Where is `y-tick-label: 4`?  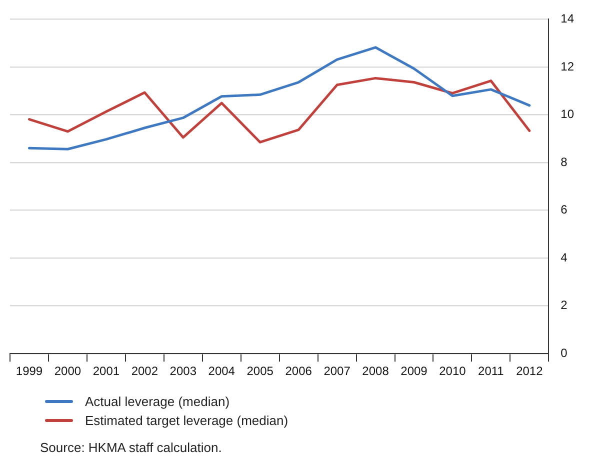
y-tick-label: 4 is located at coordinates (564, 257).